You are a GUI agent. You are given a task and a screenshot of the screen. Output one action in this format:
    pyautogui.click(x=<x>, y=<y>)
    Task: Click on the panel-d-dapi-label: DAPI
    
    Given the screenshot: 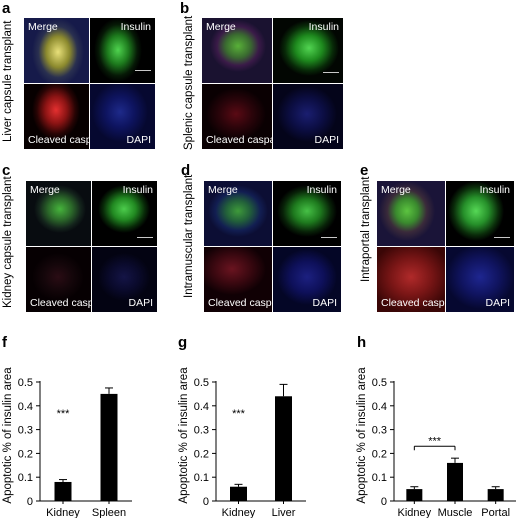 What is the action you would take?
    pyautogui.click(x=324, y=303)
    